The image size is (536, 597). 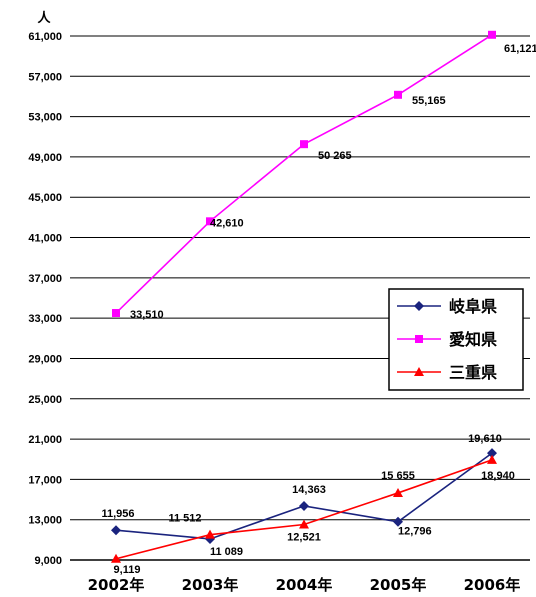 What do you see at coordinates (309, 490) in the screenshot?
I see `data-label: 14,363` at bounding box center [309, 490].